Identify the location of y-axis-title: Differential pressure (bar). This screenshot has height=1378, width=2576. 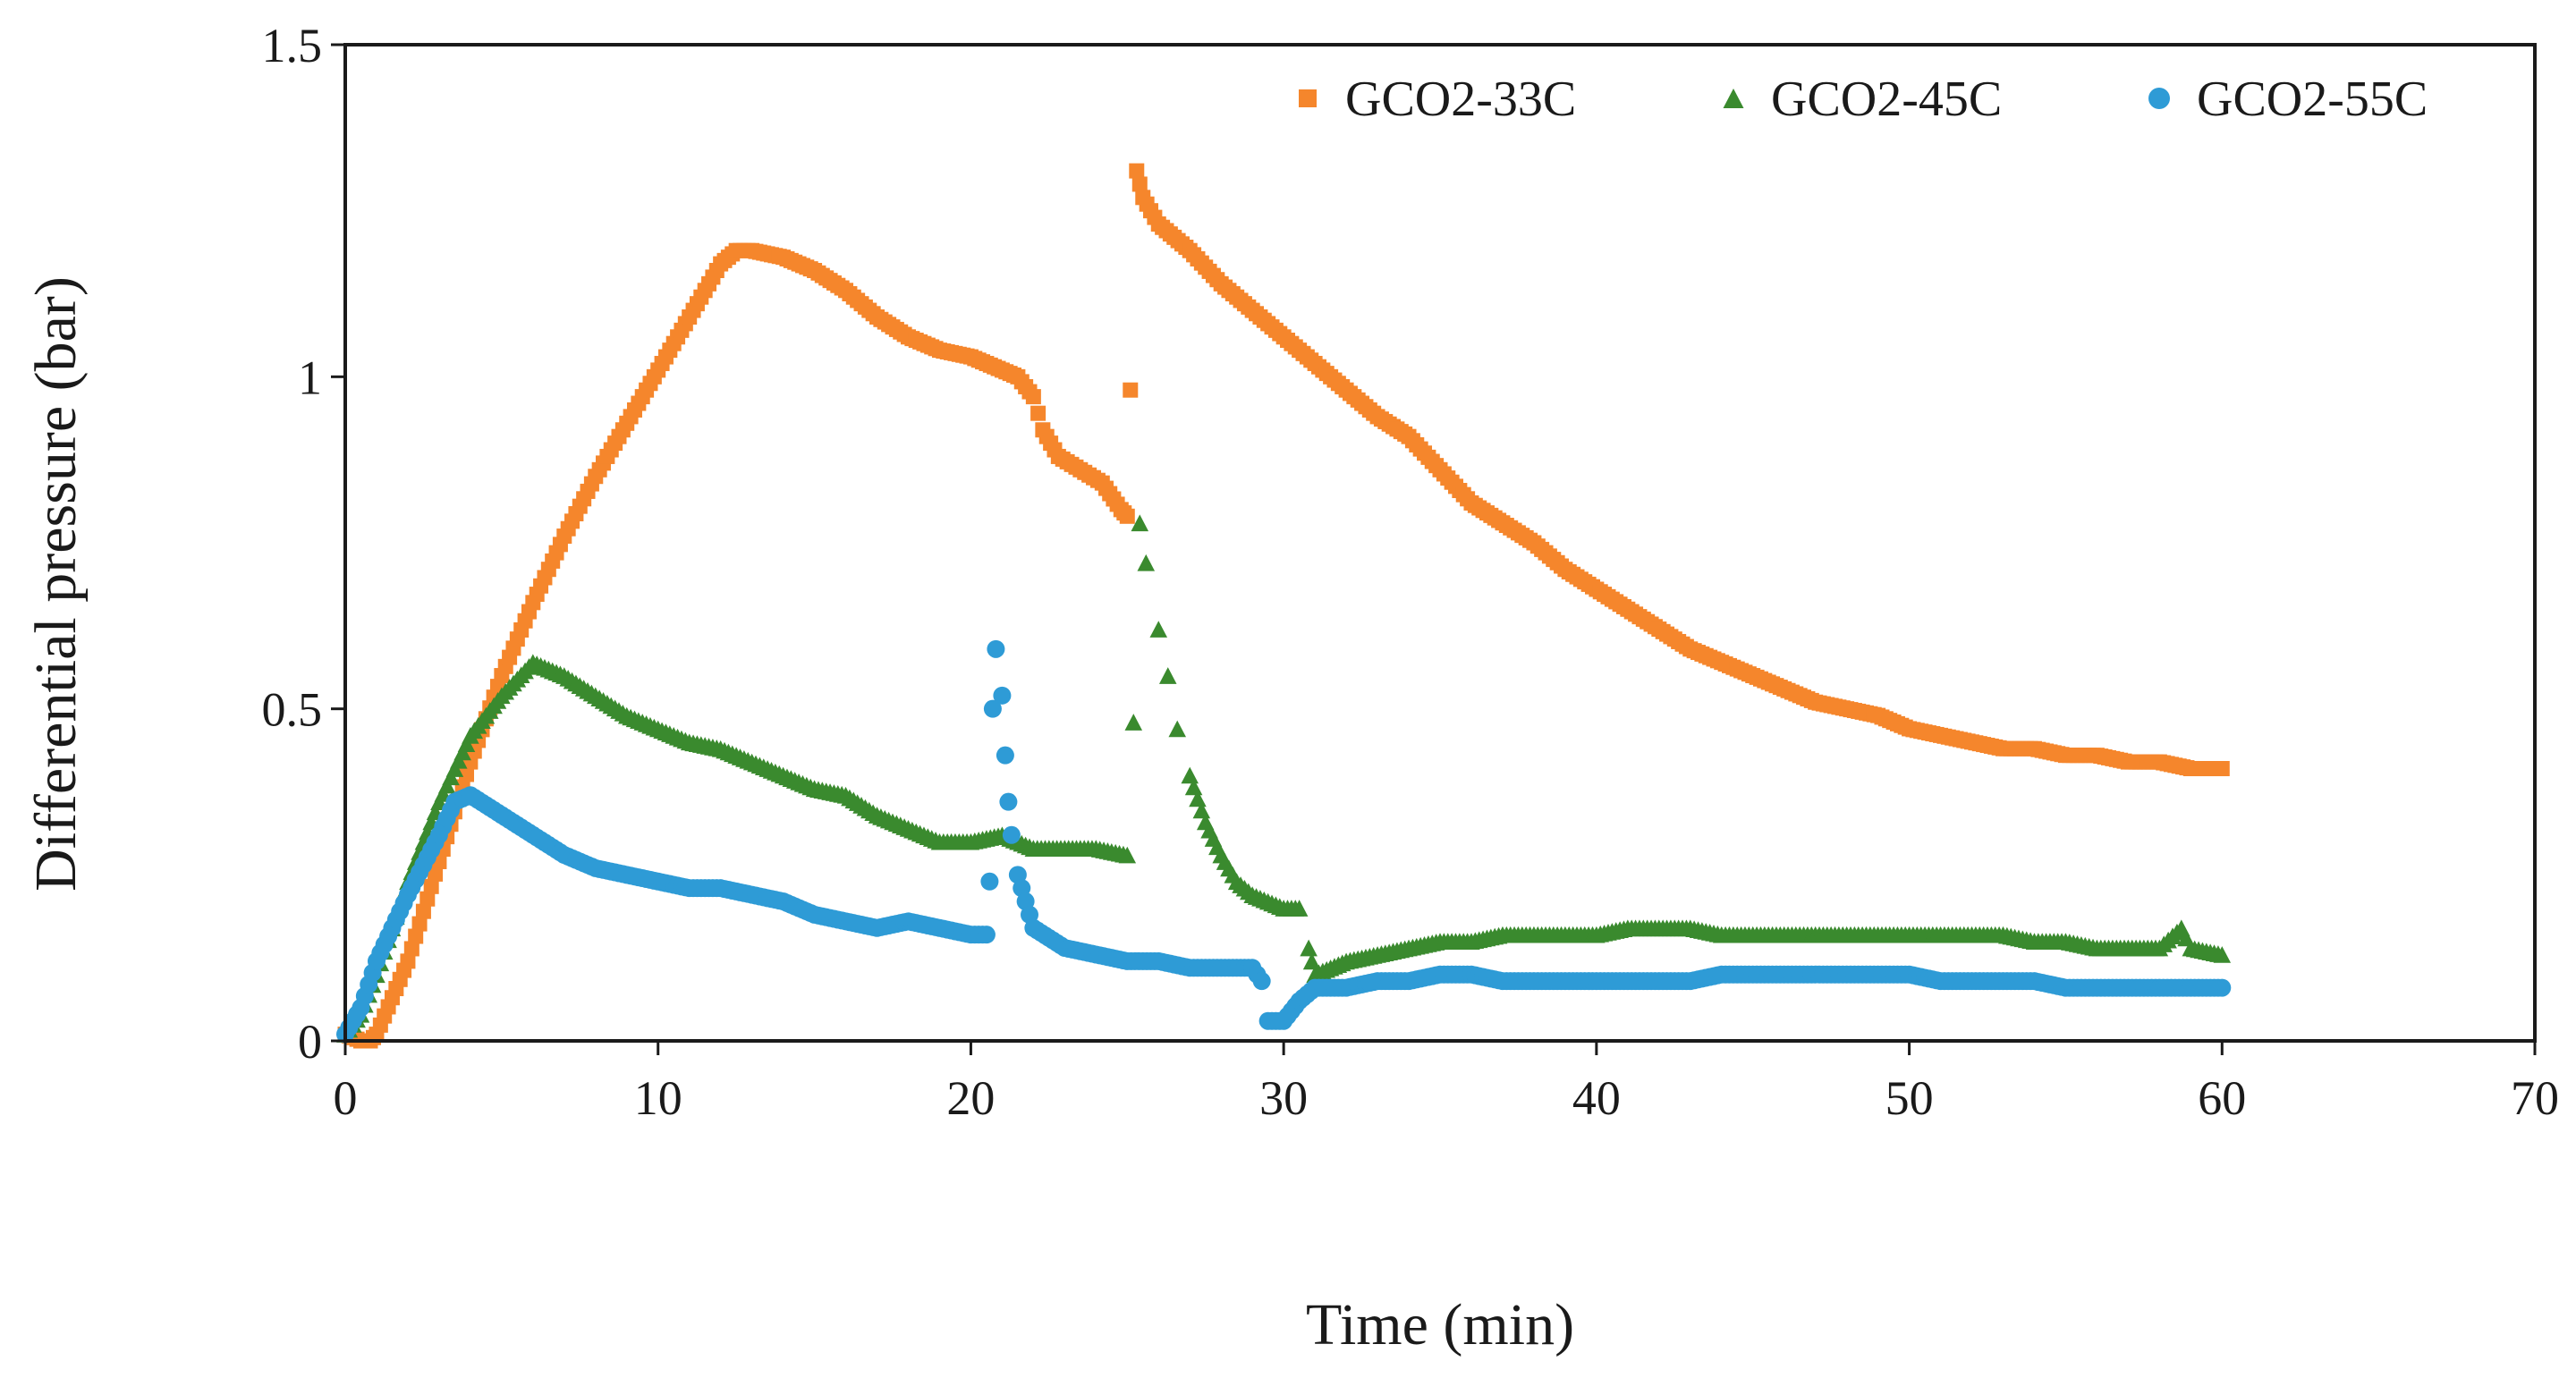
(56, 584).